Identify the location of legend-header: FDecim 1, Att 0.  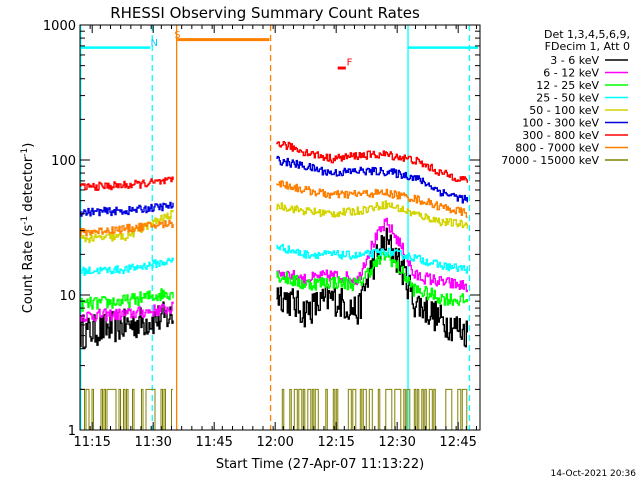
(587, 46).